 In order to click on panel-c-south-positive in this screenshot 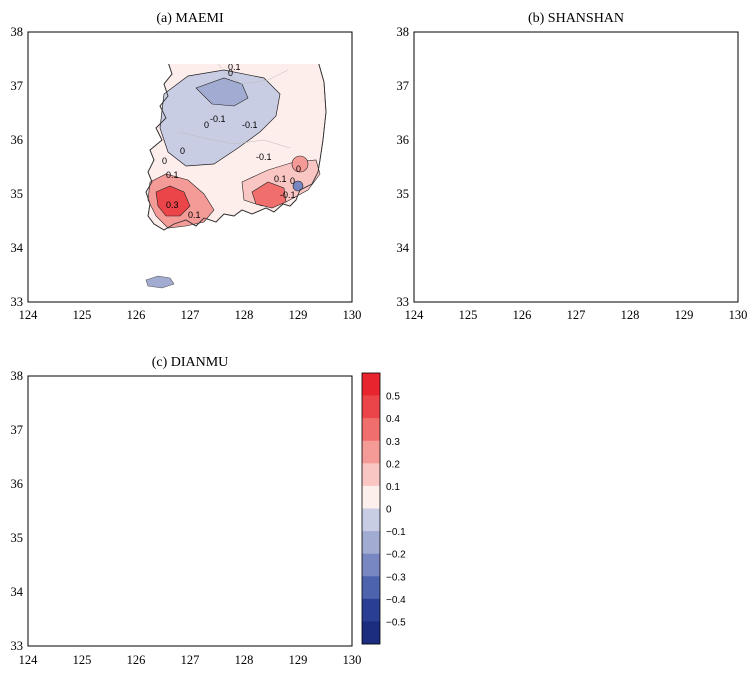, I will do `click(249, 510)`.